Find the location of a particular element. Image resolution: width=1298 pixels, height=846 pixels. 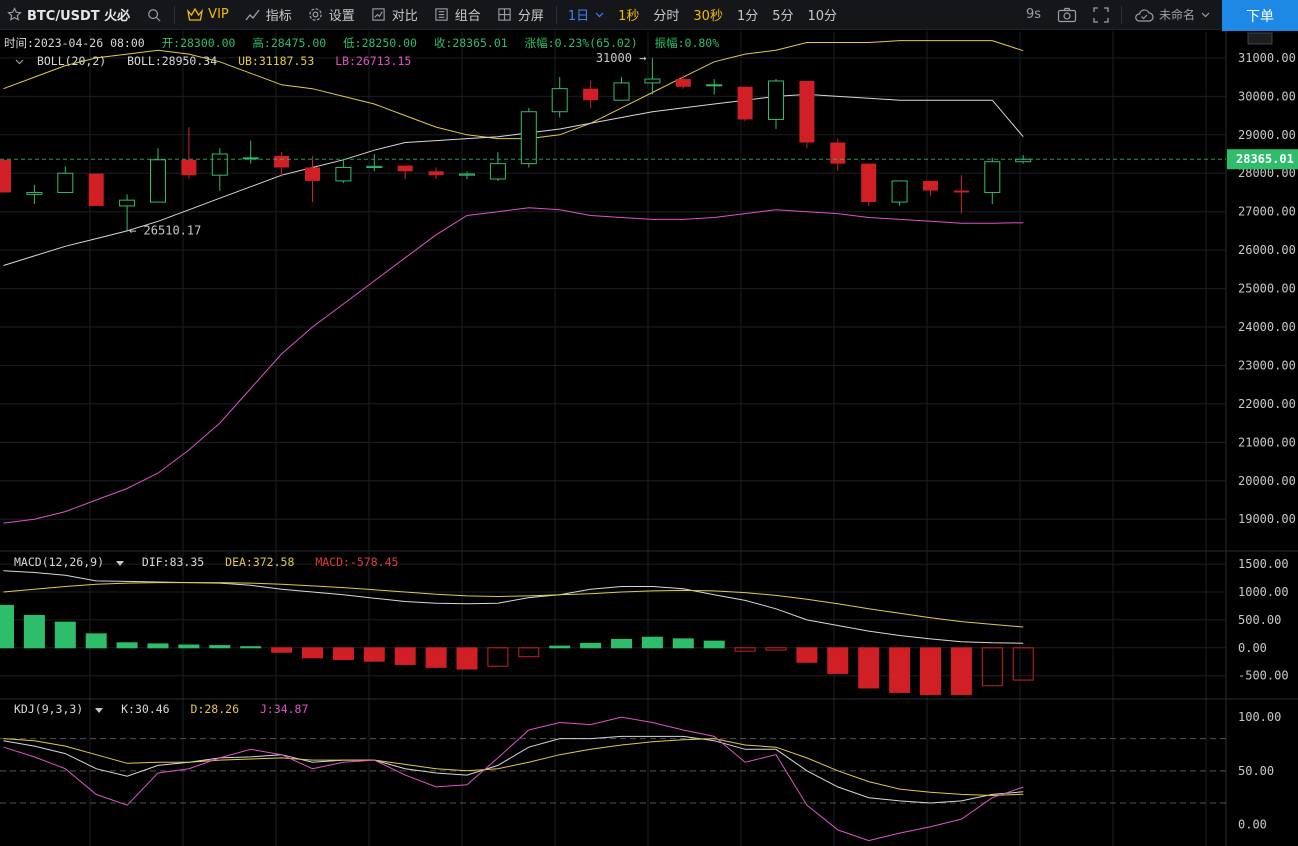

ohlc-close: 收:28365.01 is located at coordinates (470, 43).